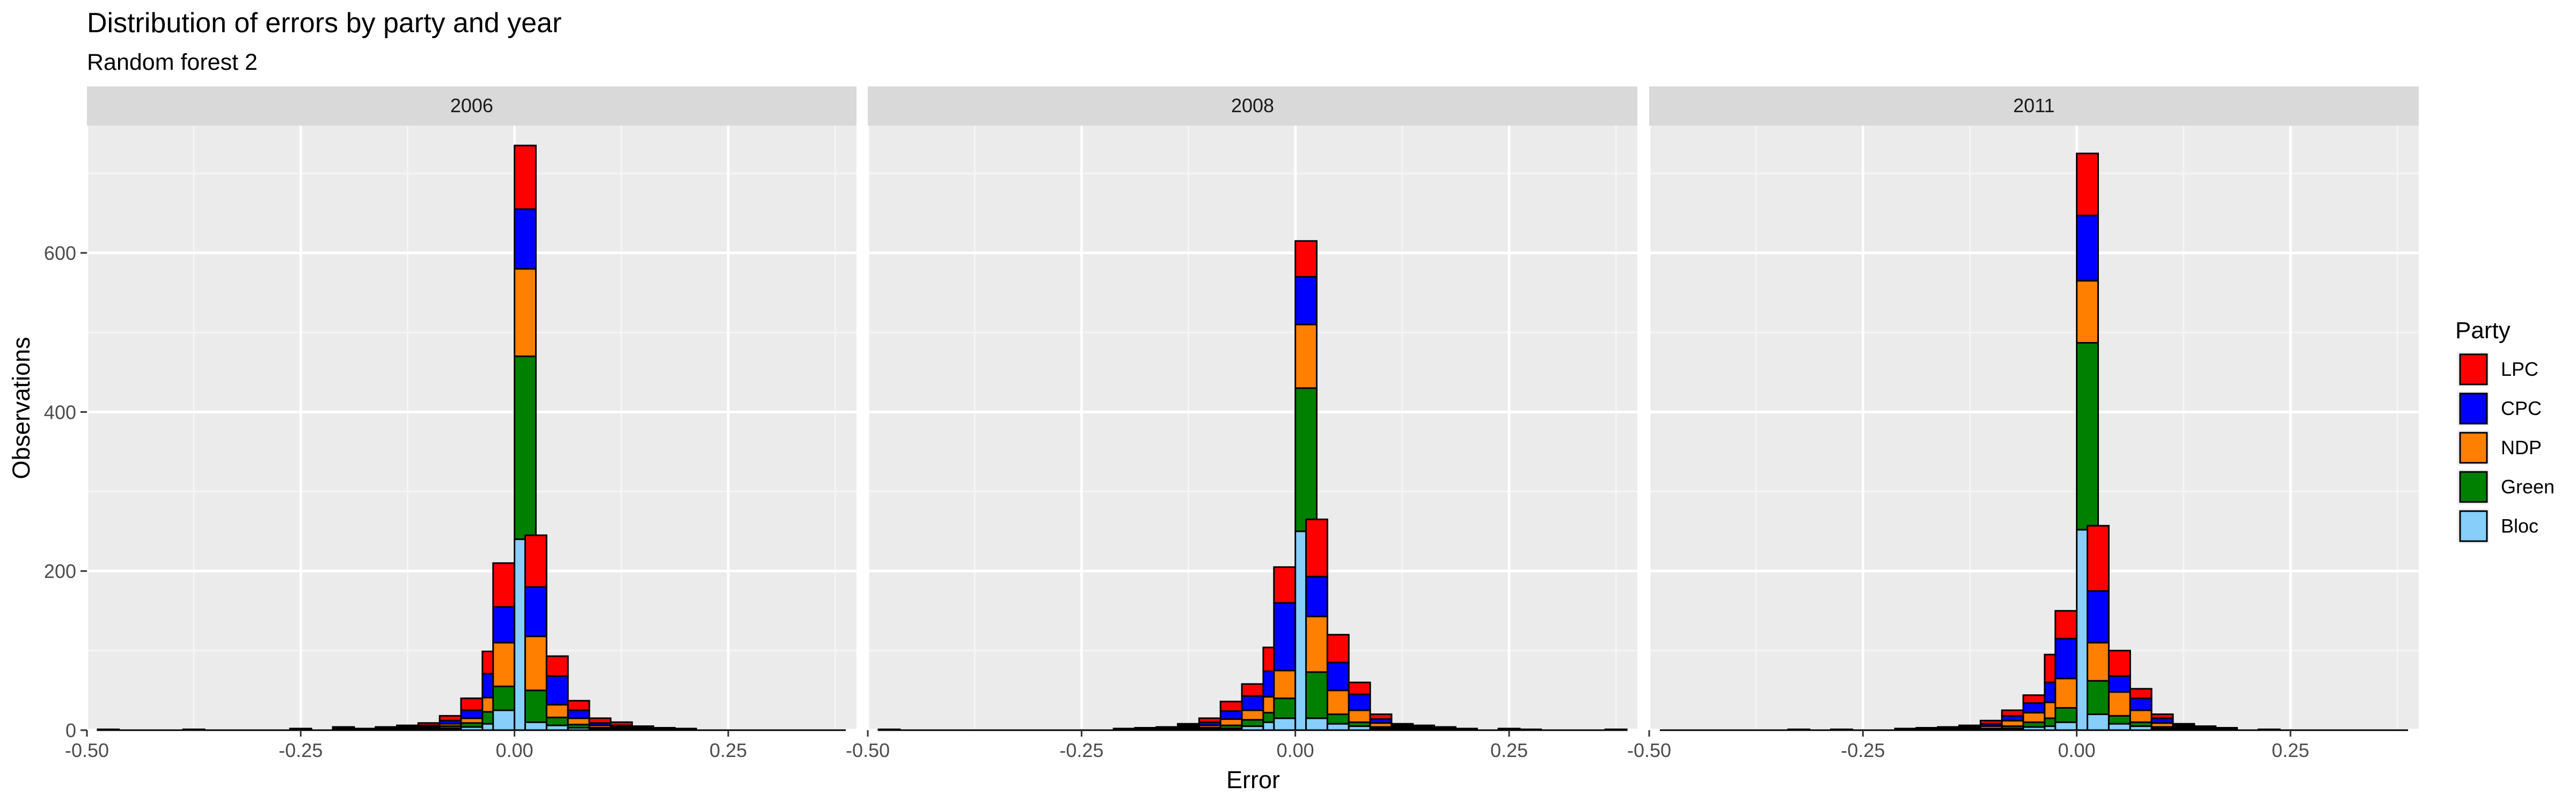 This screenshot has height=808, width=2576. Describe the element at coordinates (2473, 487) in the screenshot. I see `legend-swatch-green` at that location.